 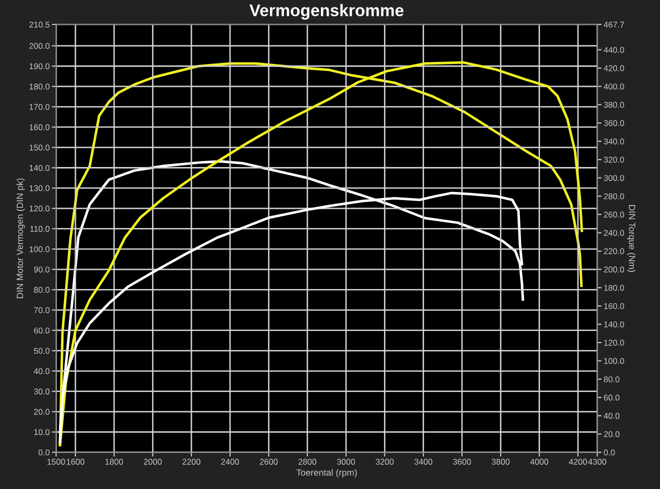 What do you see at coordinates (40, 249) in the screenshot?
I see `y-tick-label: 100.0` at bounding box center [40, 249].